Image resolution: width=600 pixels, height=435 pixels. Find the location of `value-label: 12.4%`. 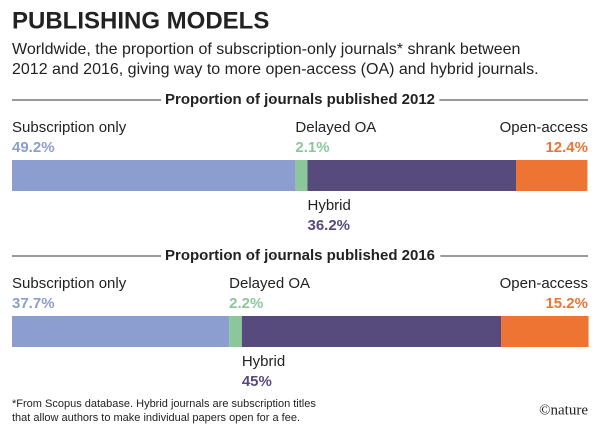

value-label: 12.4% is located at coordinates (566, 147).